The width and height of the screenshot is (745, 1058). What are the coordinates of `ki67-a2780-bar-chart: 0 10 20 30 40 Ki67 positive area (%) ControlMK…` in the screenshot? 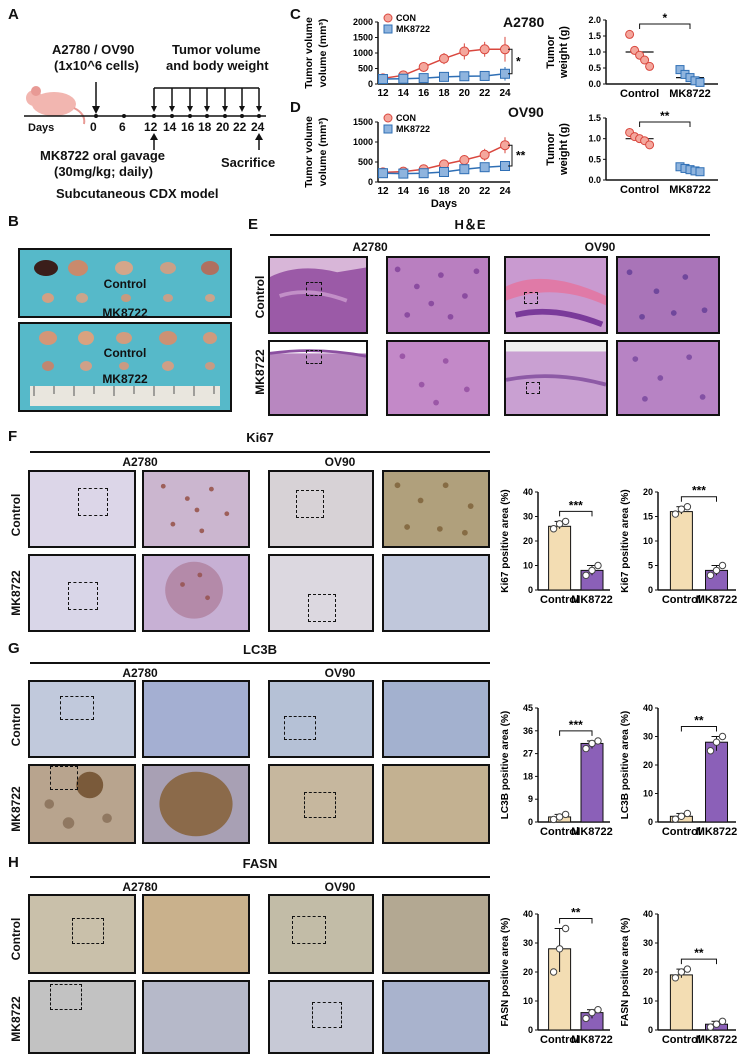 It's located at (556, 546).